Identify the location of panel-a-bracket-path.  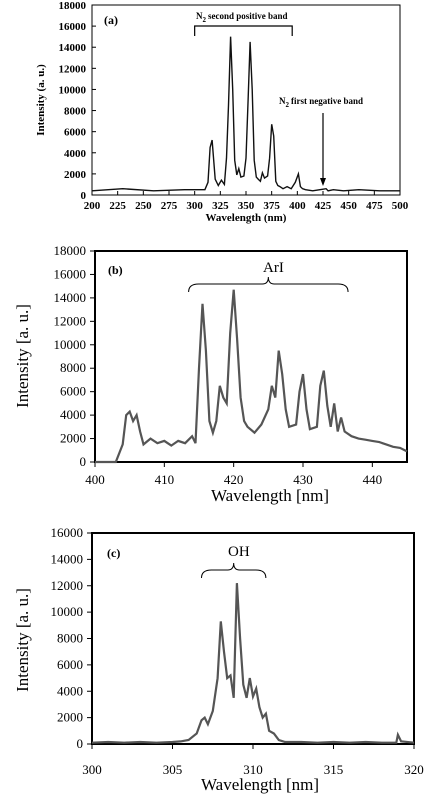
(243, 30).